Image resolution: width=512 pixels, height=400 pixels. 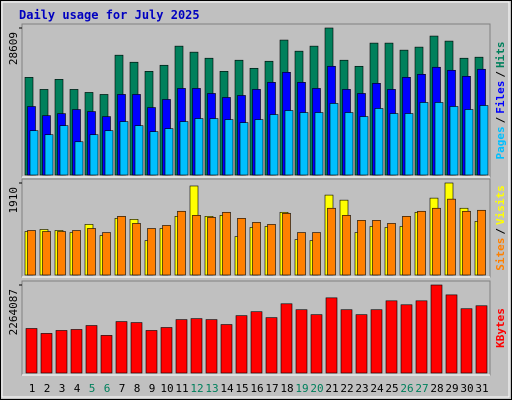 What do you see at coordinates (500, 101) in the screenshot?
I see `legend: Pages / Files / Hits` at bounding box center [500, 101].